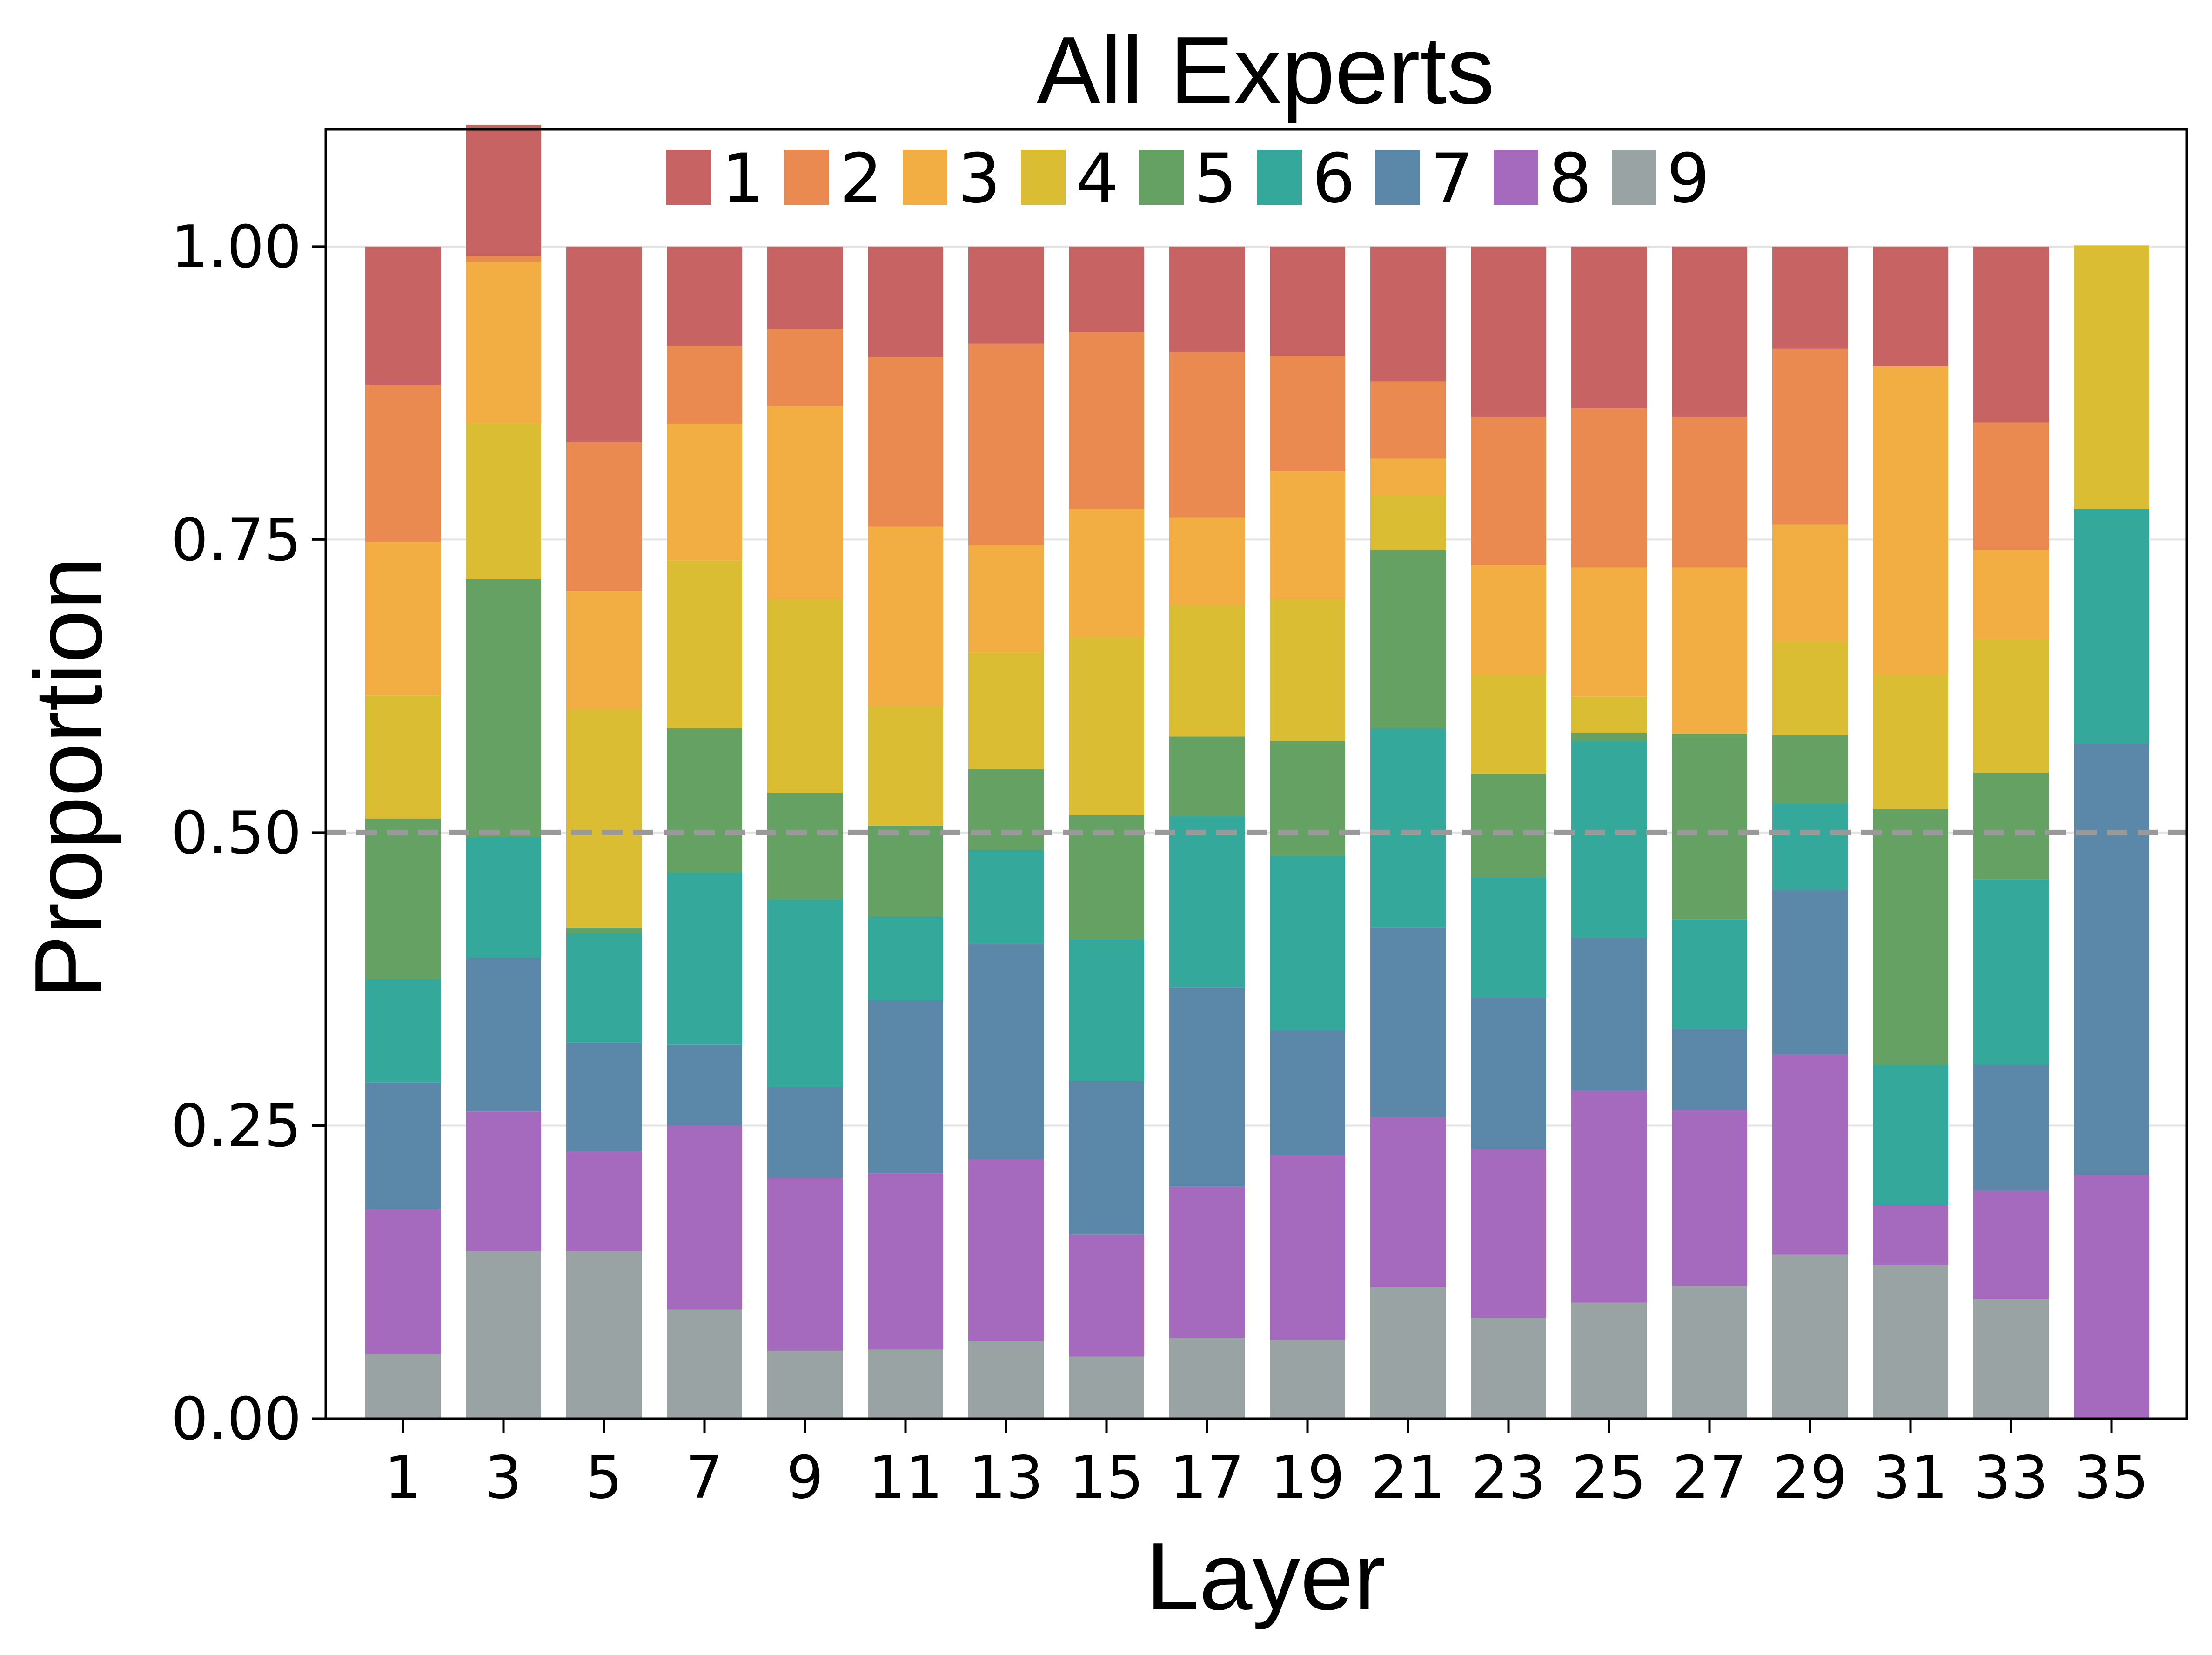 The width and height of the screenshot is (2212, 1655). I want to click on legend-label-5: 5, so click(1215, 178).